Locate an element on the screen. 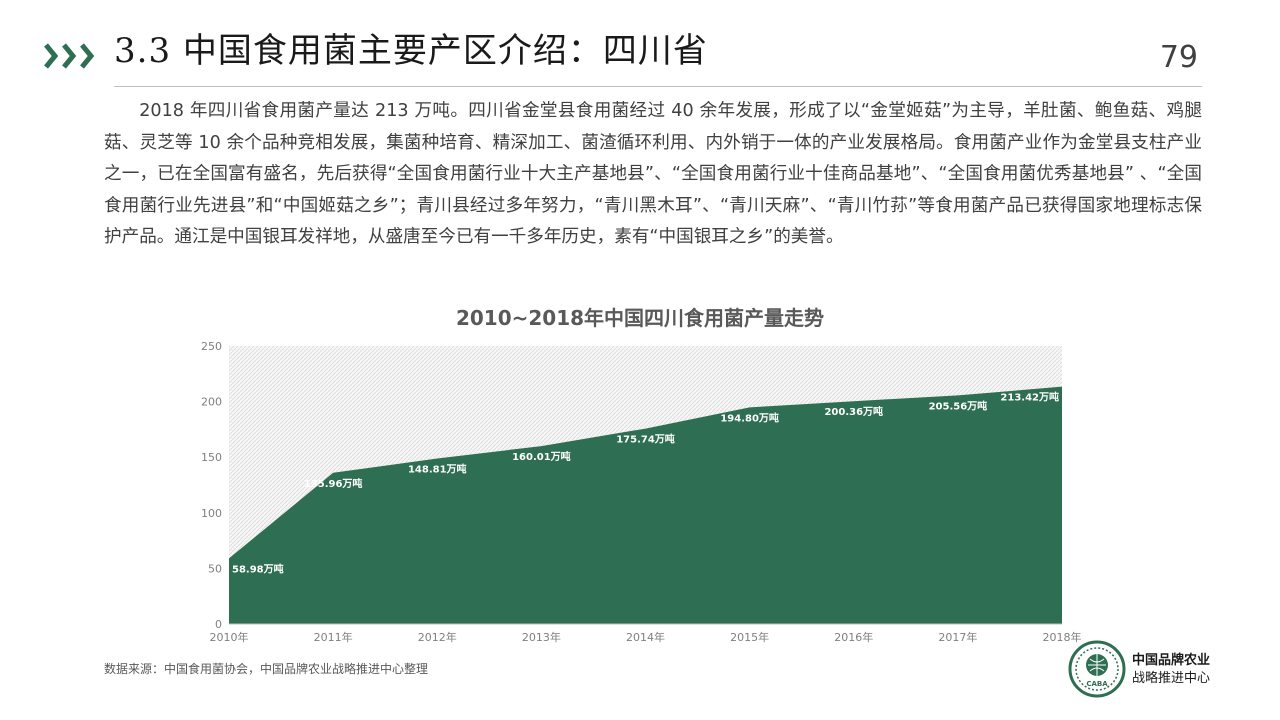  y-tick-label: 150 is located at coordinates (211, 457).